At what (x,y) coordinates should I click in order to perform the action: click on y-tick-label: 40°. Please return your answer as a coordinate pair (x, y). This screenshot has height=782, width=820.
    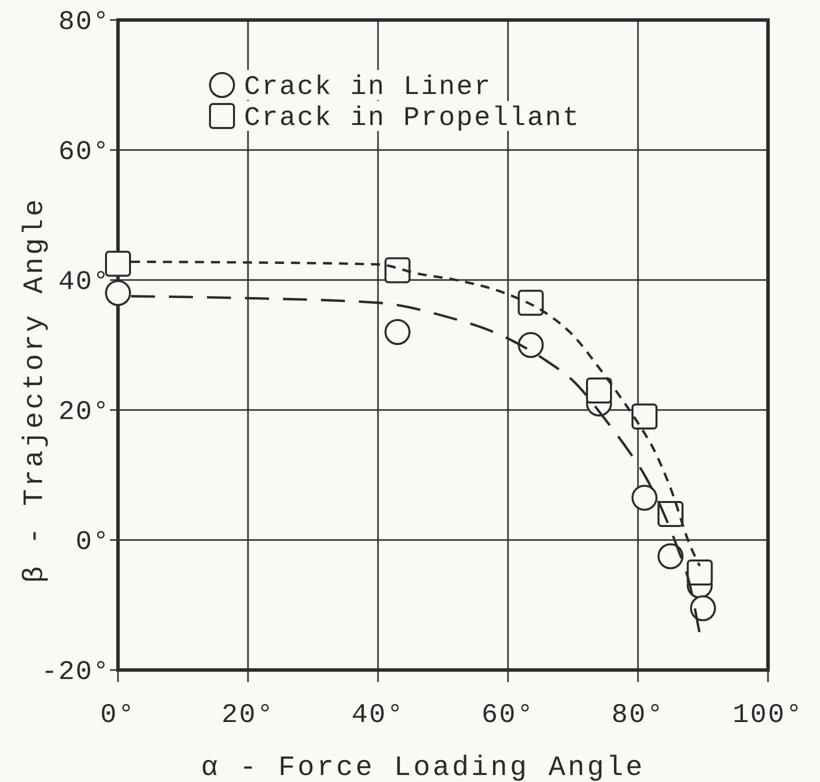
    Looking at the image, I should click on (84, 283).